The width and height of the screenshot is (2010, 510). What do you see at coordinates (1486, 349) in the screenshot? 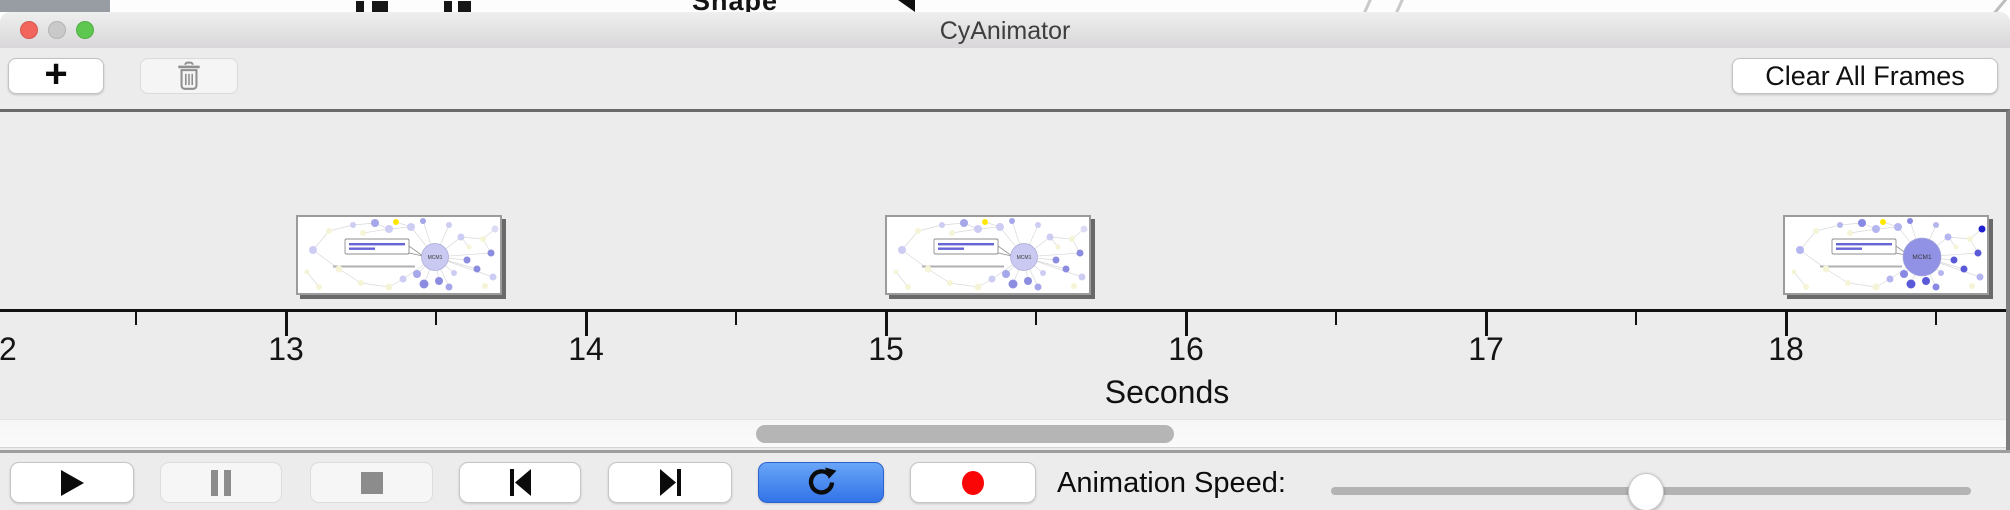
I see `ruler-tick-label: 17` at bounding box center [1486, 349].